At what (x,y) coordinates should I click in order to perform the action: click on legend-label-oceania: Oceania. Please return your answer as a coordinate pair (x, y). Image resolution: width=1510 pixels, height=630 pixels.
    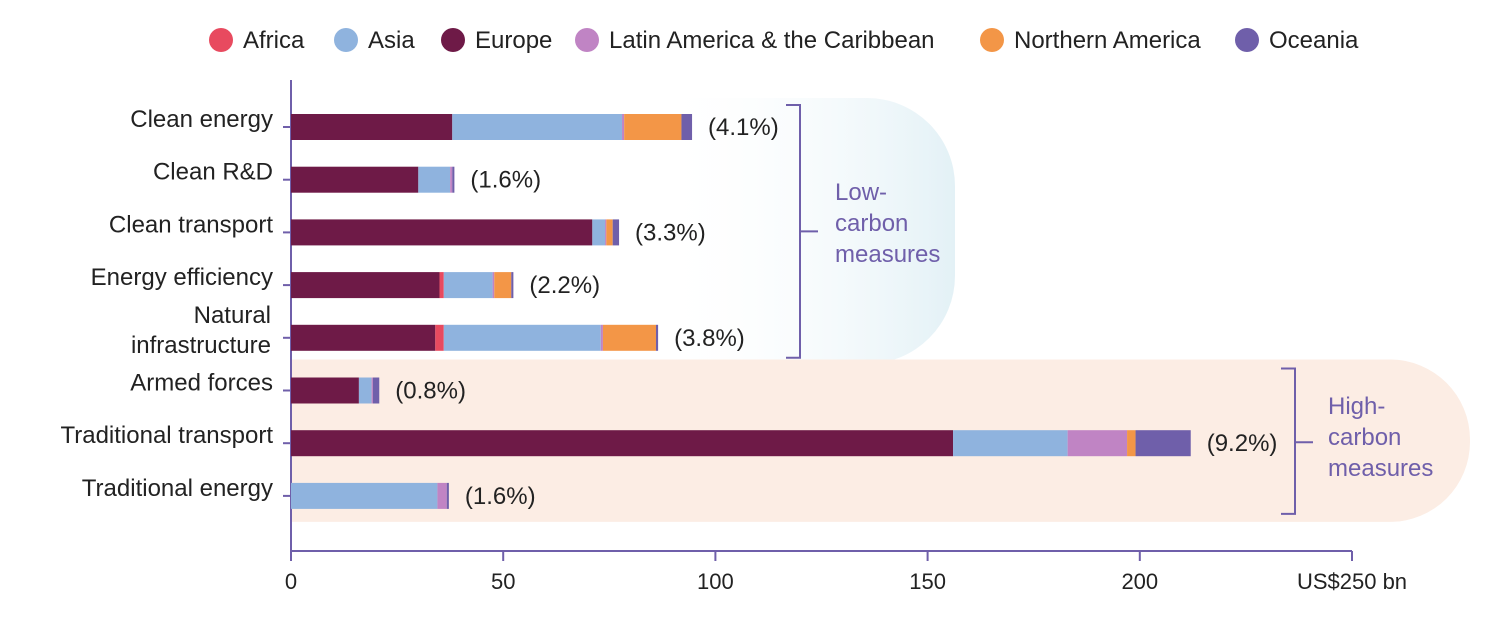
    Looking at the image, I should click on (1314, 40).